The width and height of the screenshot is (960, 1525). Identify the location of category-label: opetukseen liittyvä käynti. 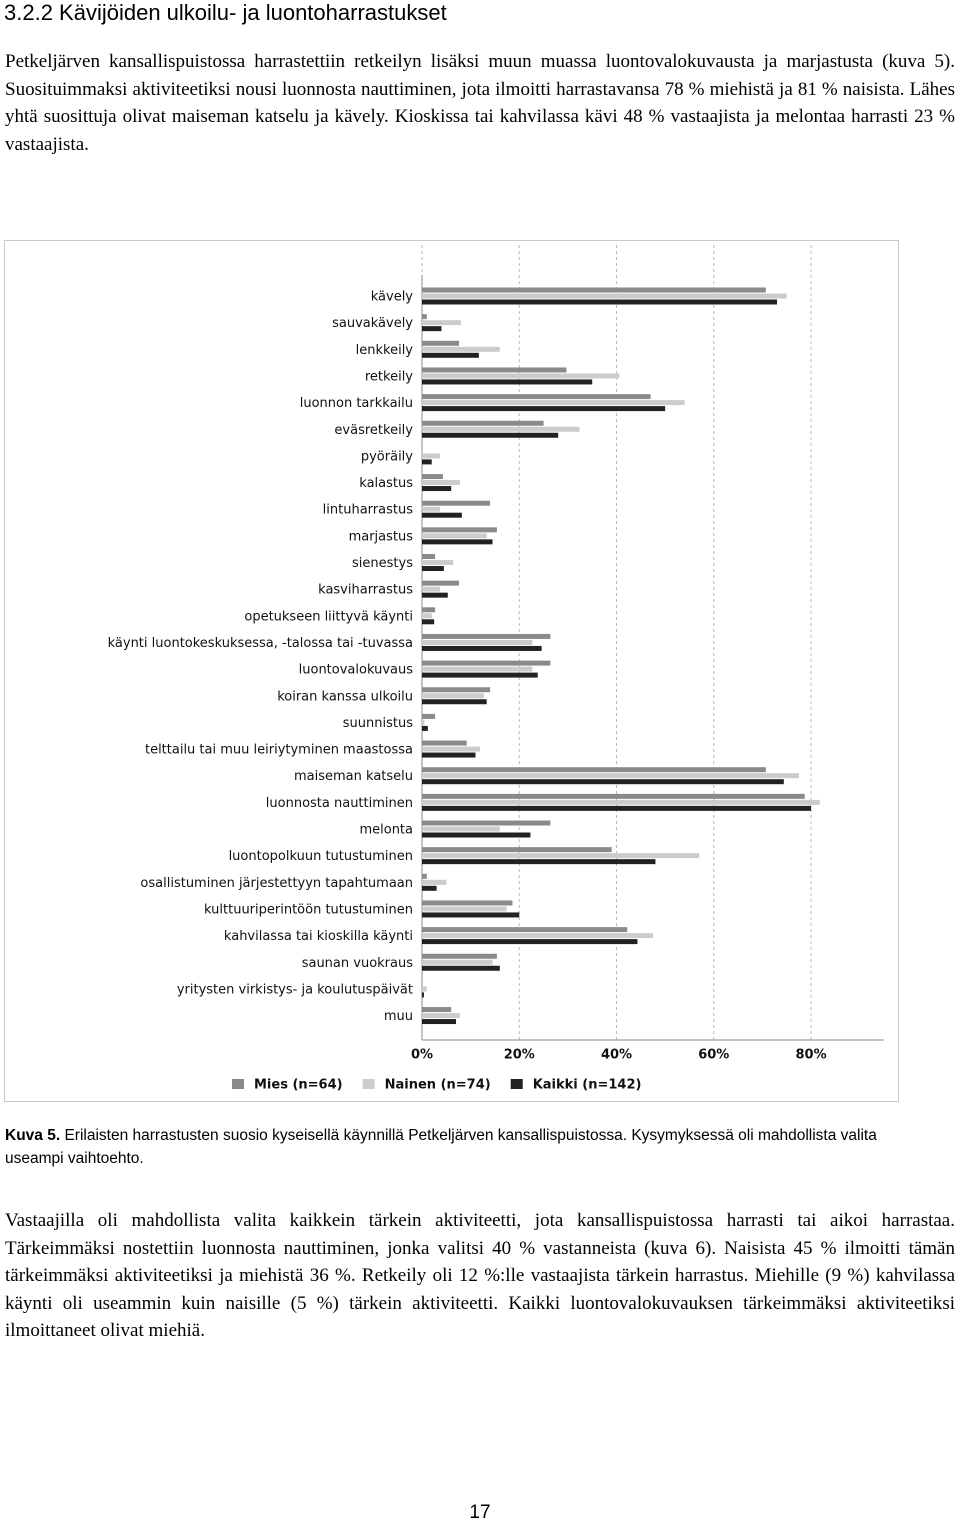
(328, 616).